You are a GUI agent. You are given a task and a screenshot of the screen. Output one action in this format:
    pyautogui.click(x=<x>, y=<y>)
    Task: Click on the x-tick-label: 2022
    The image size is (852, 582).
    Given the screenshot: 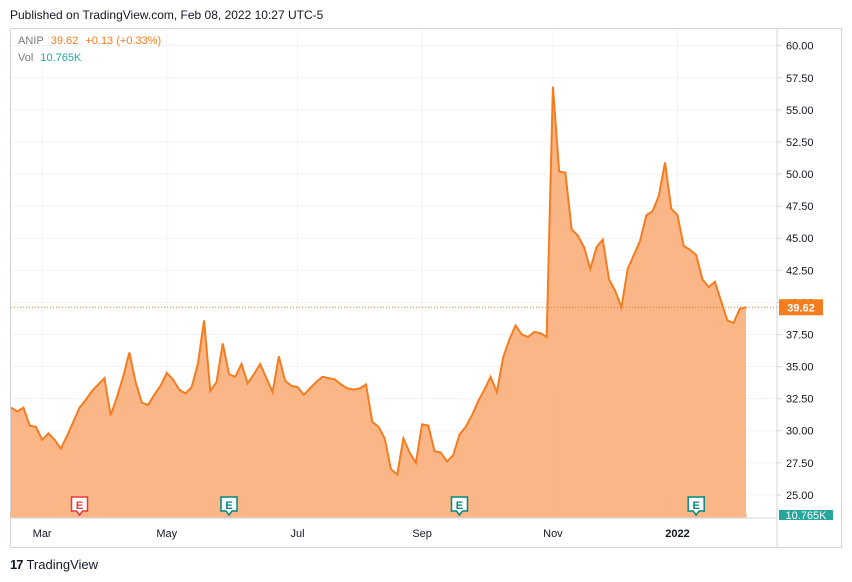 What is the action you would take?
    pyautogui.click(x=677, y=534)
    